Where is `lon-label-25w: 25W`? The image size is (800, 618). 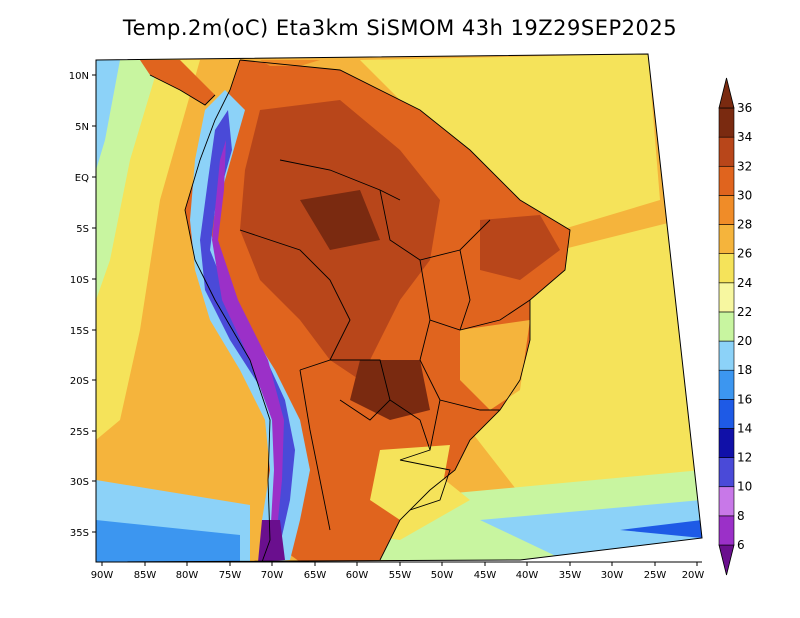 lon-label-25w: 25W is located at coordinates (655, 575).